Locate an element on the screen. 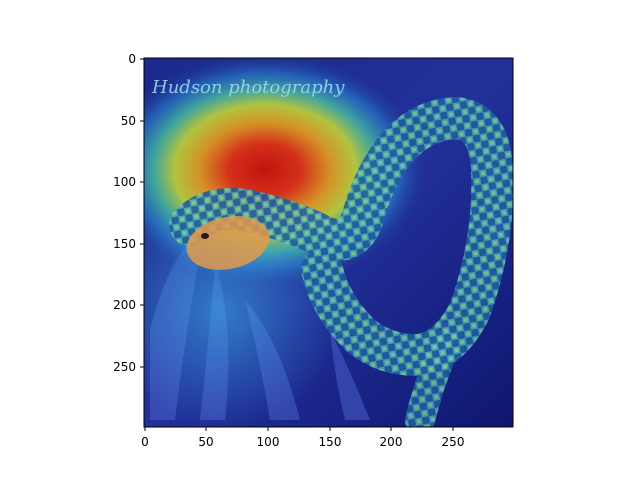  x-tick-label: 200 is located at coordinates (391, 442).